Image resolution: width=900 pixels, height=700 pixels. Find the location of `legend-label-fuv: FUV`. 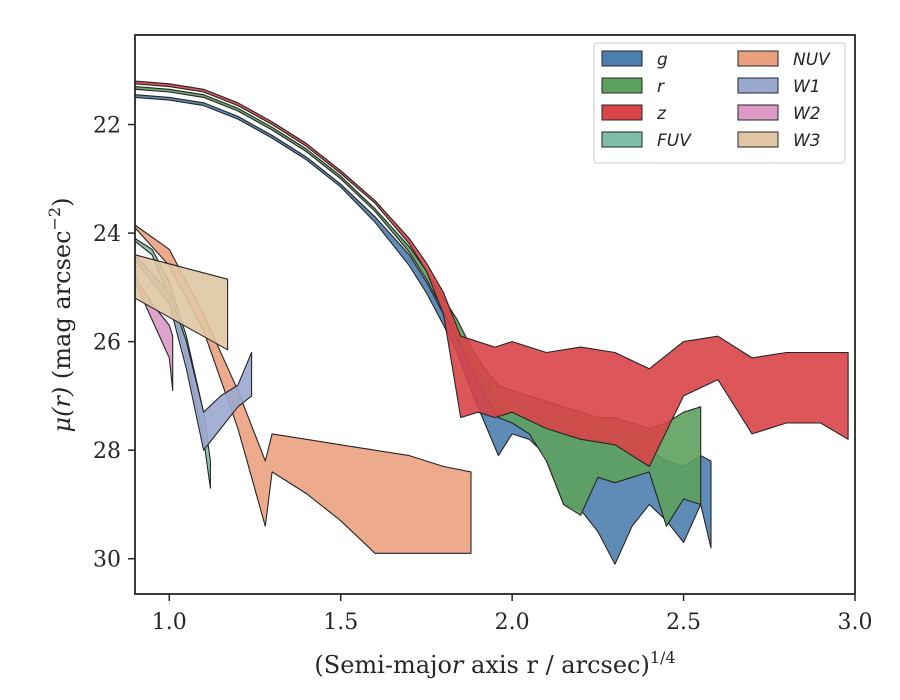

legend-label-fuv: FUV is located at coordinates (674, 141).